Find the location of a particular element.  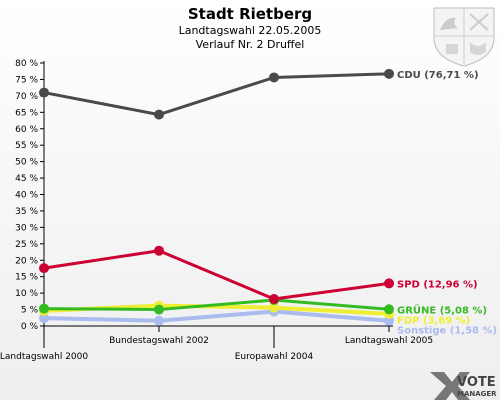

y-tick-label: 35 % is located at coordinates (26, 212).